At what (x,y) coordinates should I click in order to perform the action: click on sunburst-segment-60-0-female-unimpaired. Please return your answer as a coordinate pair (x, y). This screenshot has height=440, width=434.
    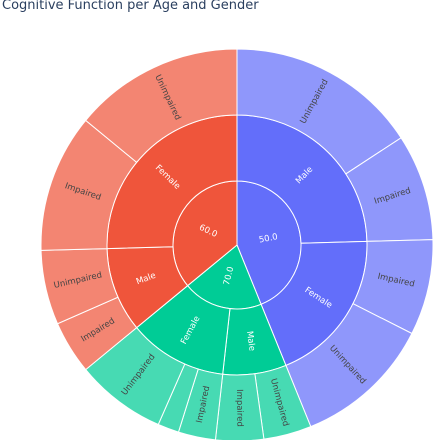
    Looking at the image, I should click on (161, 106).